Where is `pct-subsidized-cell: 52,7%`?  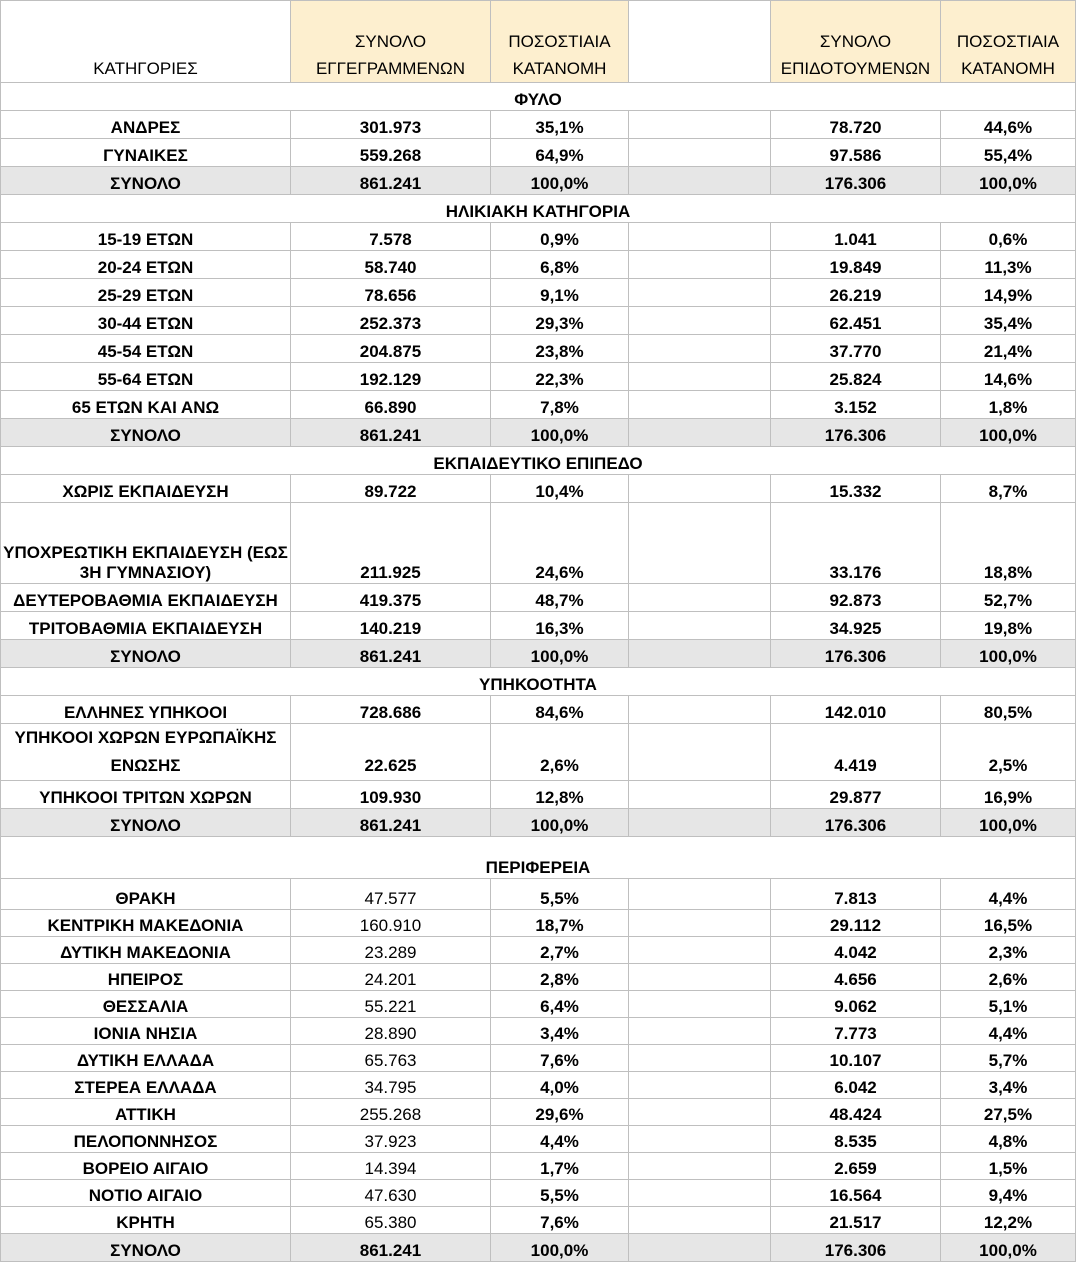
pct-subsidized-cell: 52,7% is located at coordinates (1008, 597).